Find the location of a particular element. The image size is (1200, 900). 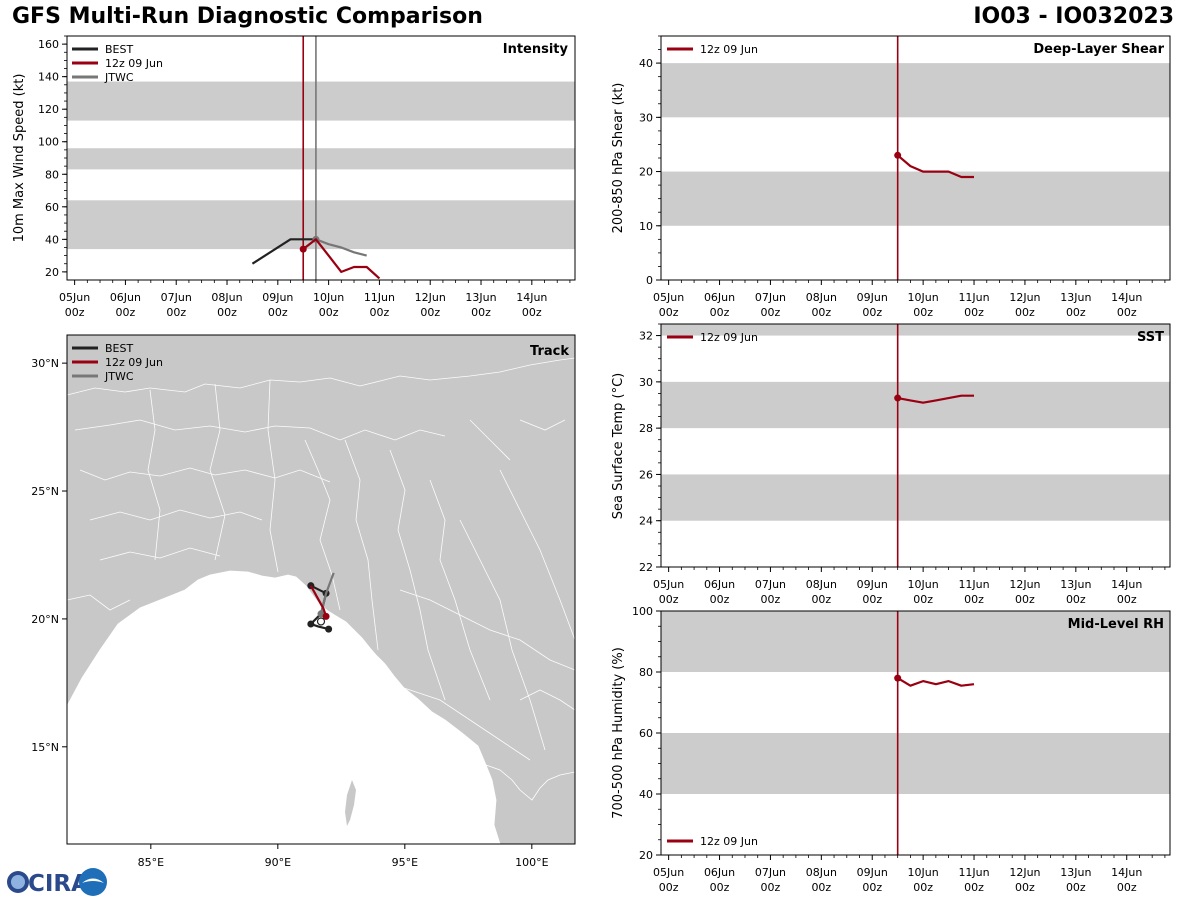

intensity-ytick-label-160: 160 is located at coordinates (48, 44).